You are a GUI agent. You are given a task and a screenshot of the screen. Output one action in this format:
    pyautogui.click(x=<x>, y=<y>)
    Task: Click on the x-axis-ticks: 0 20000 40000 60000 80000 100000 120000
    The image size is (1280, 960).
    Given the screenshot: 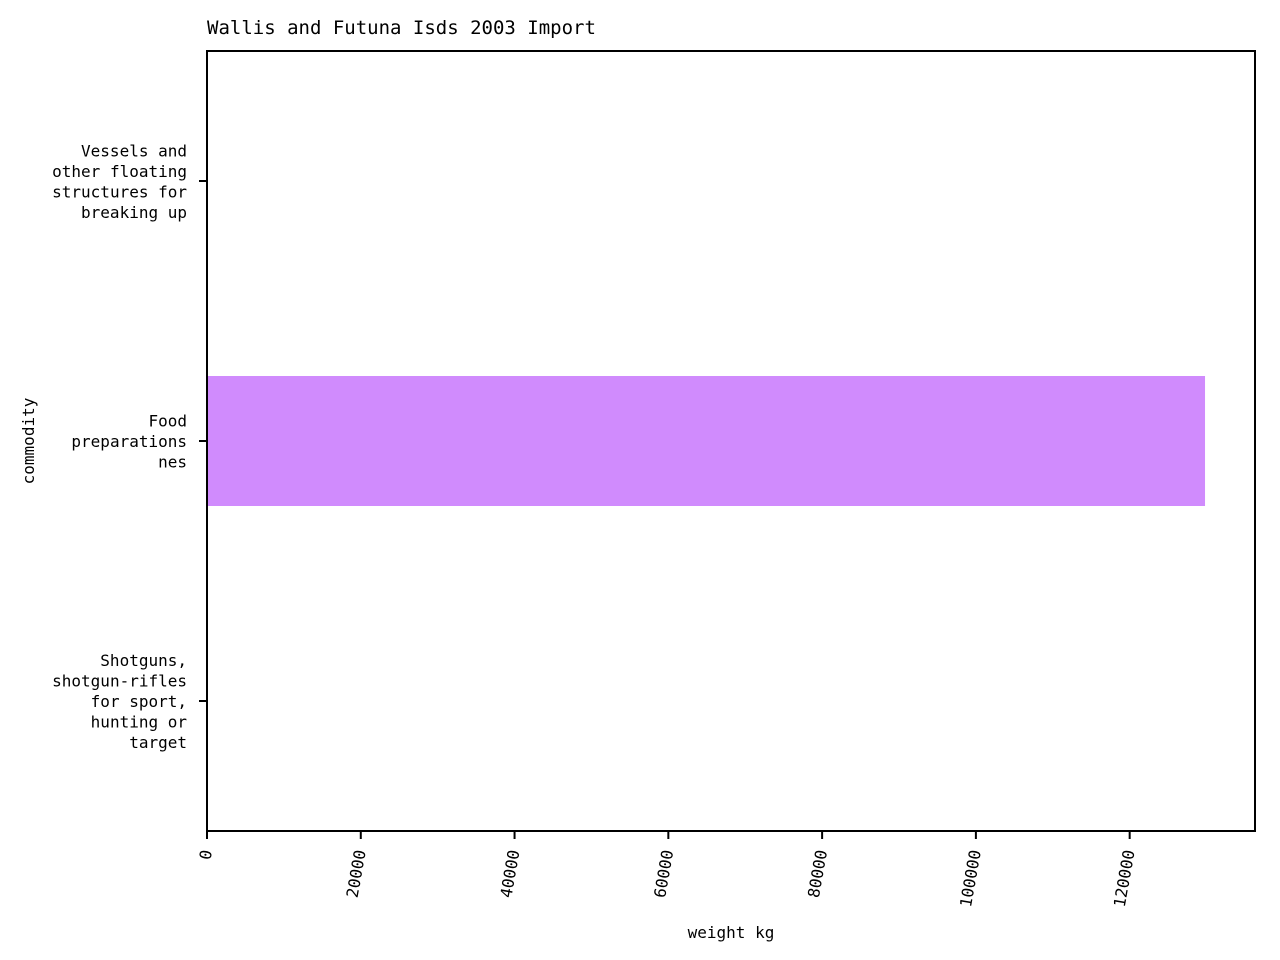 What is the action you would take?
    pyautogui.click(x=667, y=870)
    